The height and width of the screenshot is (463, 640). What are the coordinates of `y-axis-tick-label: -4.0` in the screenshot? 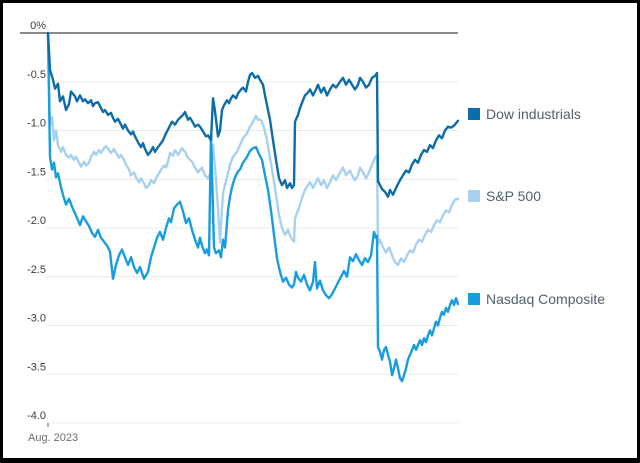 It's located at (36, 416).